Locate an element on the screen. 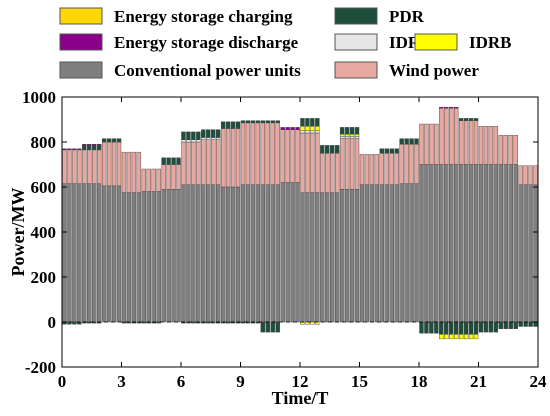  x-tick-label: 3 is located at coordinates (121, 381).